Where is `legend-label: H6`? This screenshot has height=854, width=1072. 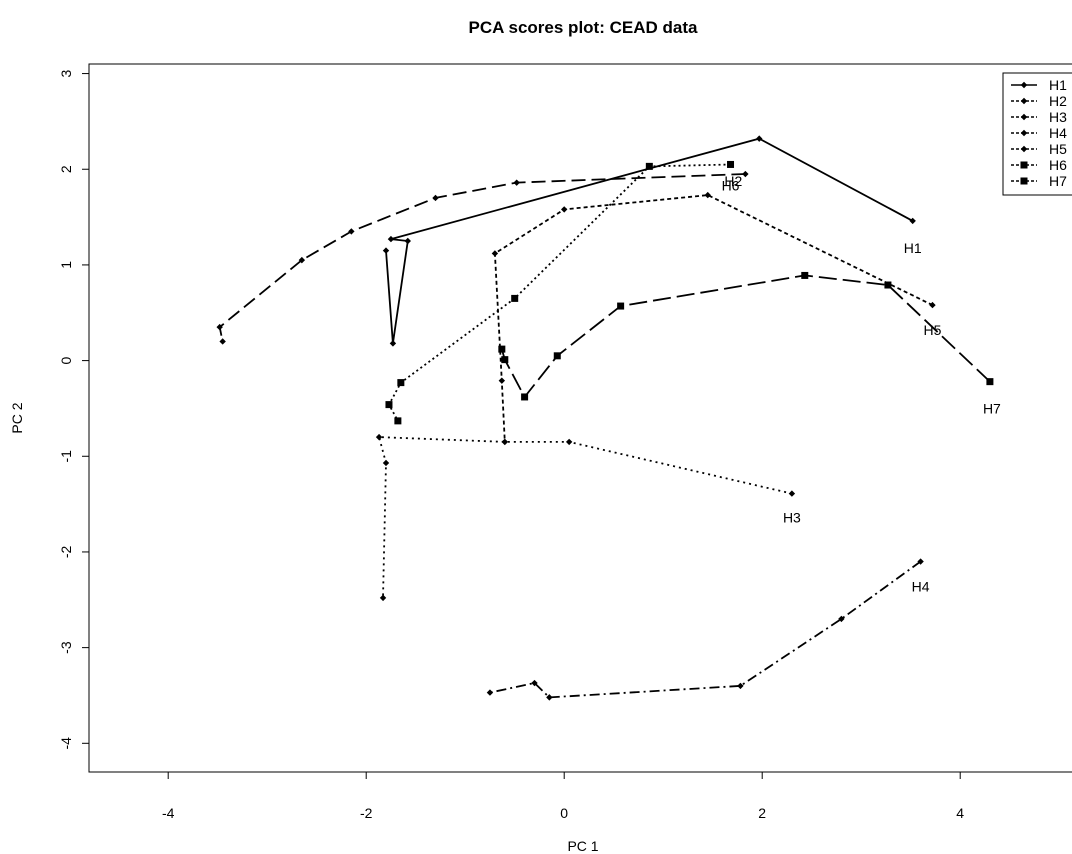 legend-label: H6 is located at coordinates (1058, 165).